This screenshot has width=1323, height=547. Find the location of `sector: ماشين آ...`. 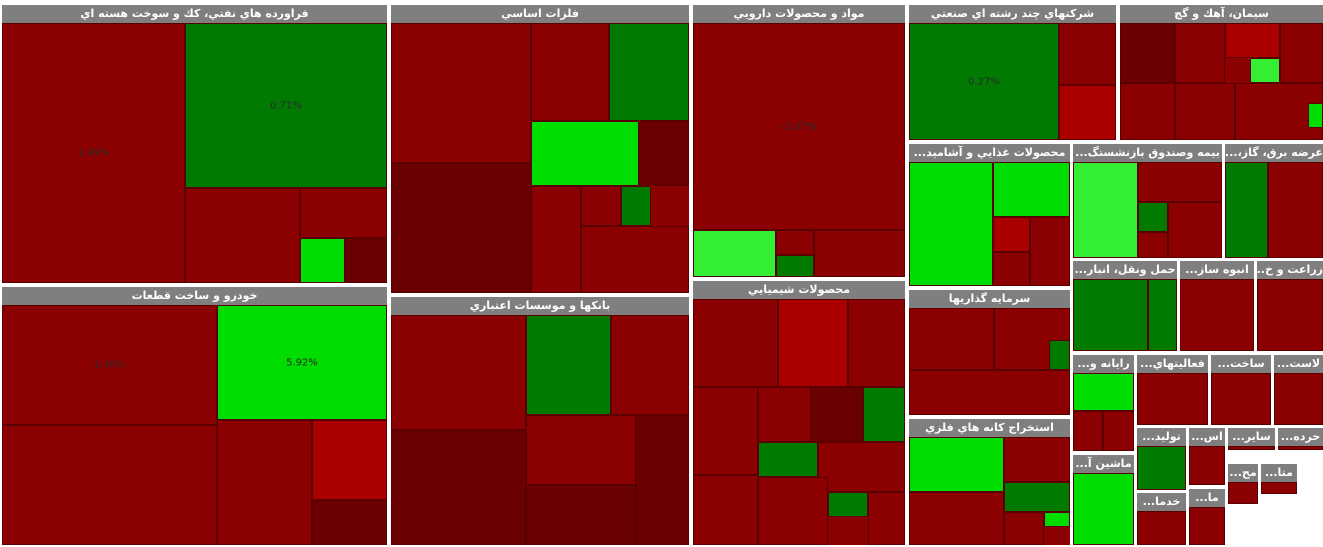

sector: ماشين آ... is located at coordinates (1103, 500).